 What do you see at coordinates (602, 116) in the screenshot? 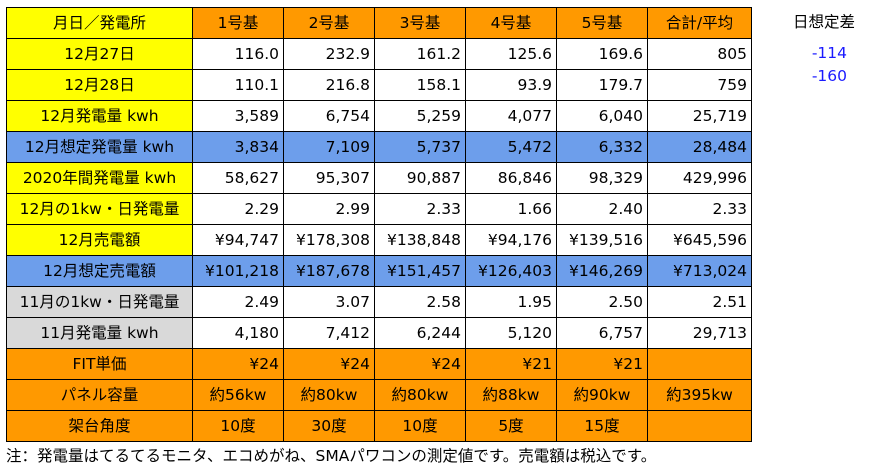
I see `value-cell: 6,040` at bounding box center [602, 116].